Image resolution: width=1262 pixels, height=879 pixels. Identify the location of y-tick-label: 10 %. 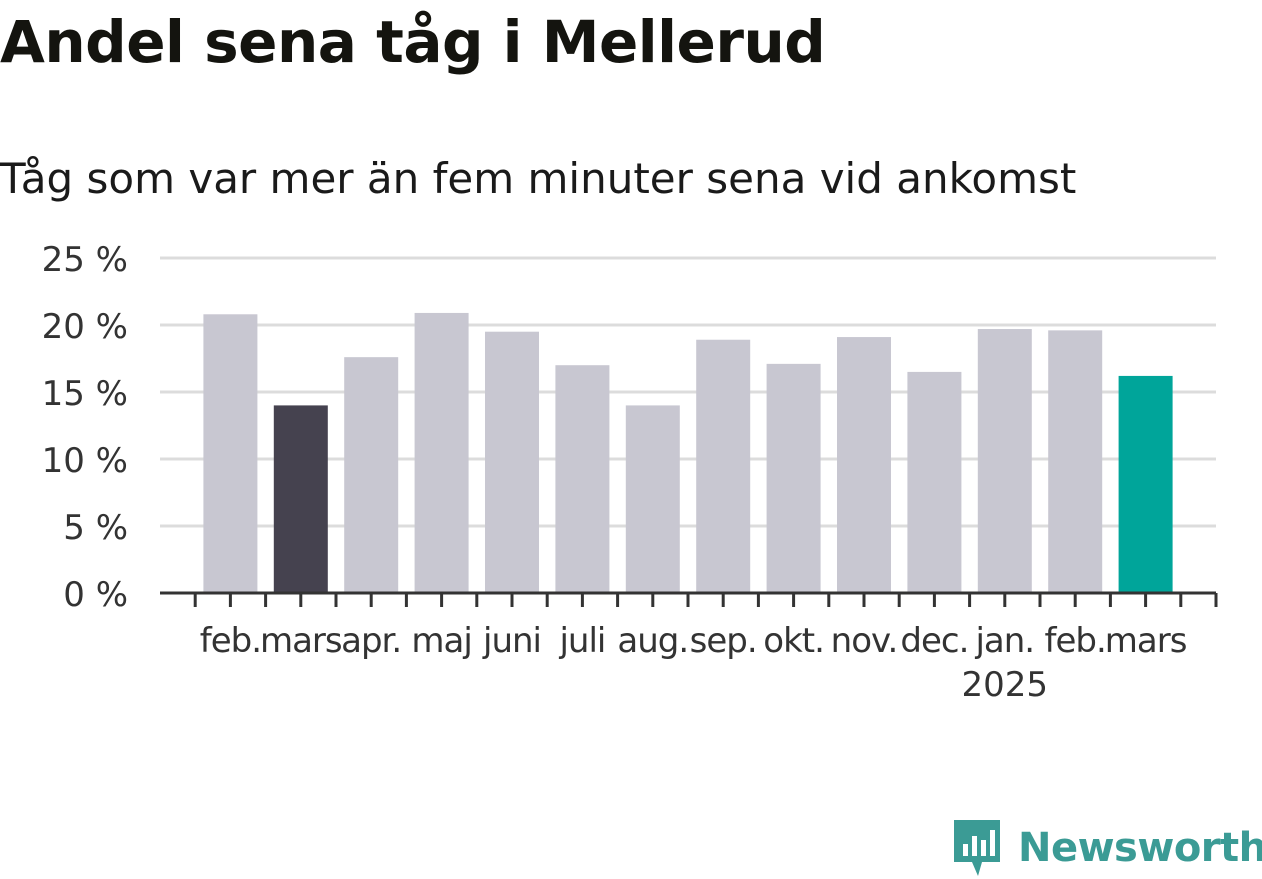
(85, 461).